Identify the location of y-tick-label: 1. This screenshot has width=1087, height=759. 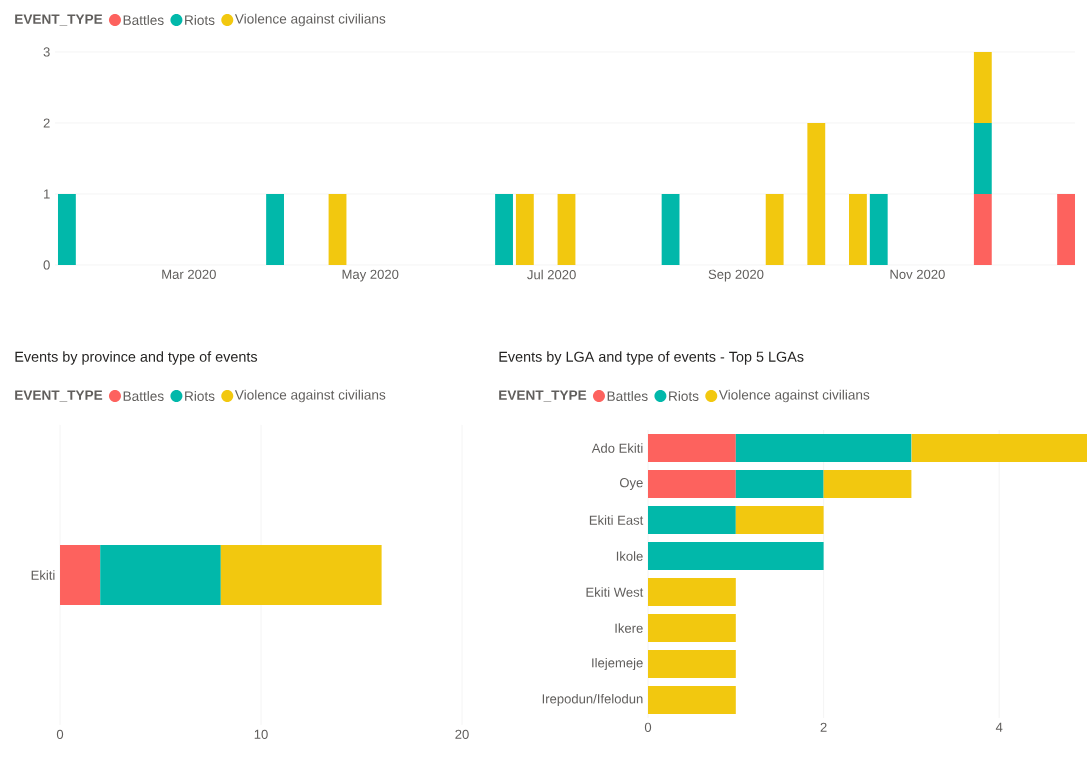
(47, 194).